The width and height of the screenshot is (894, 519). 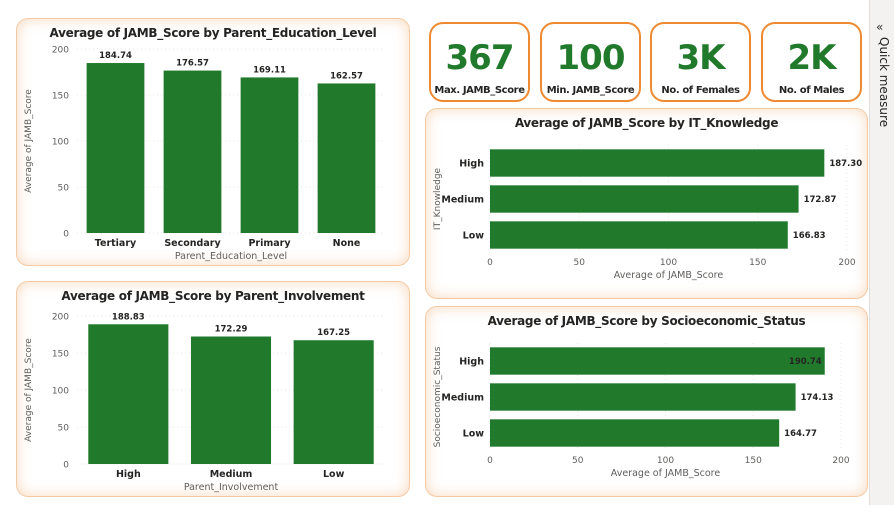 I want to click on double-chevron-left-icon: «, so click(x=880, y=27).